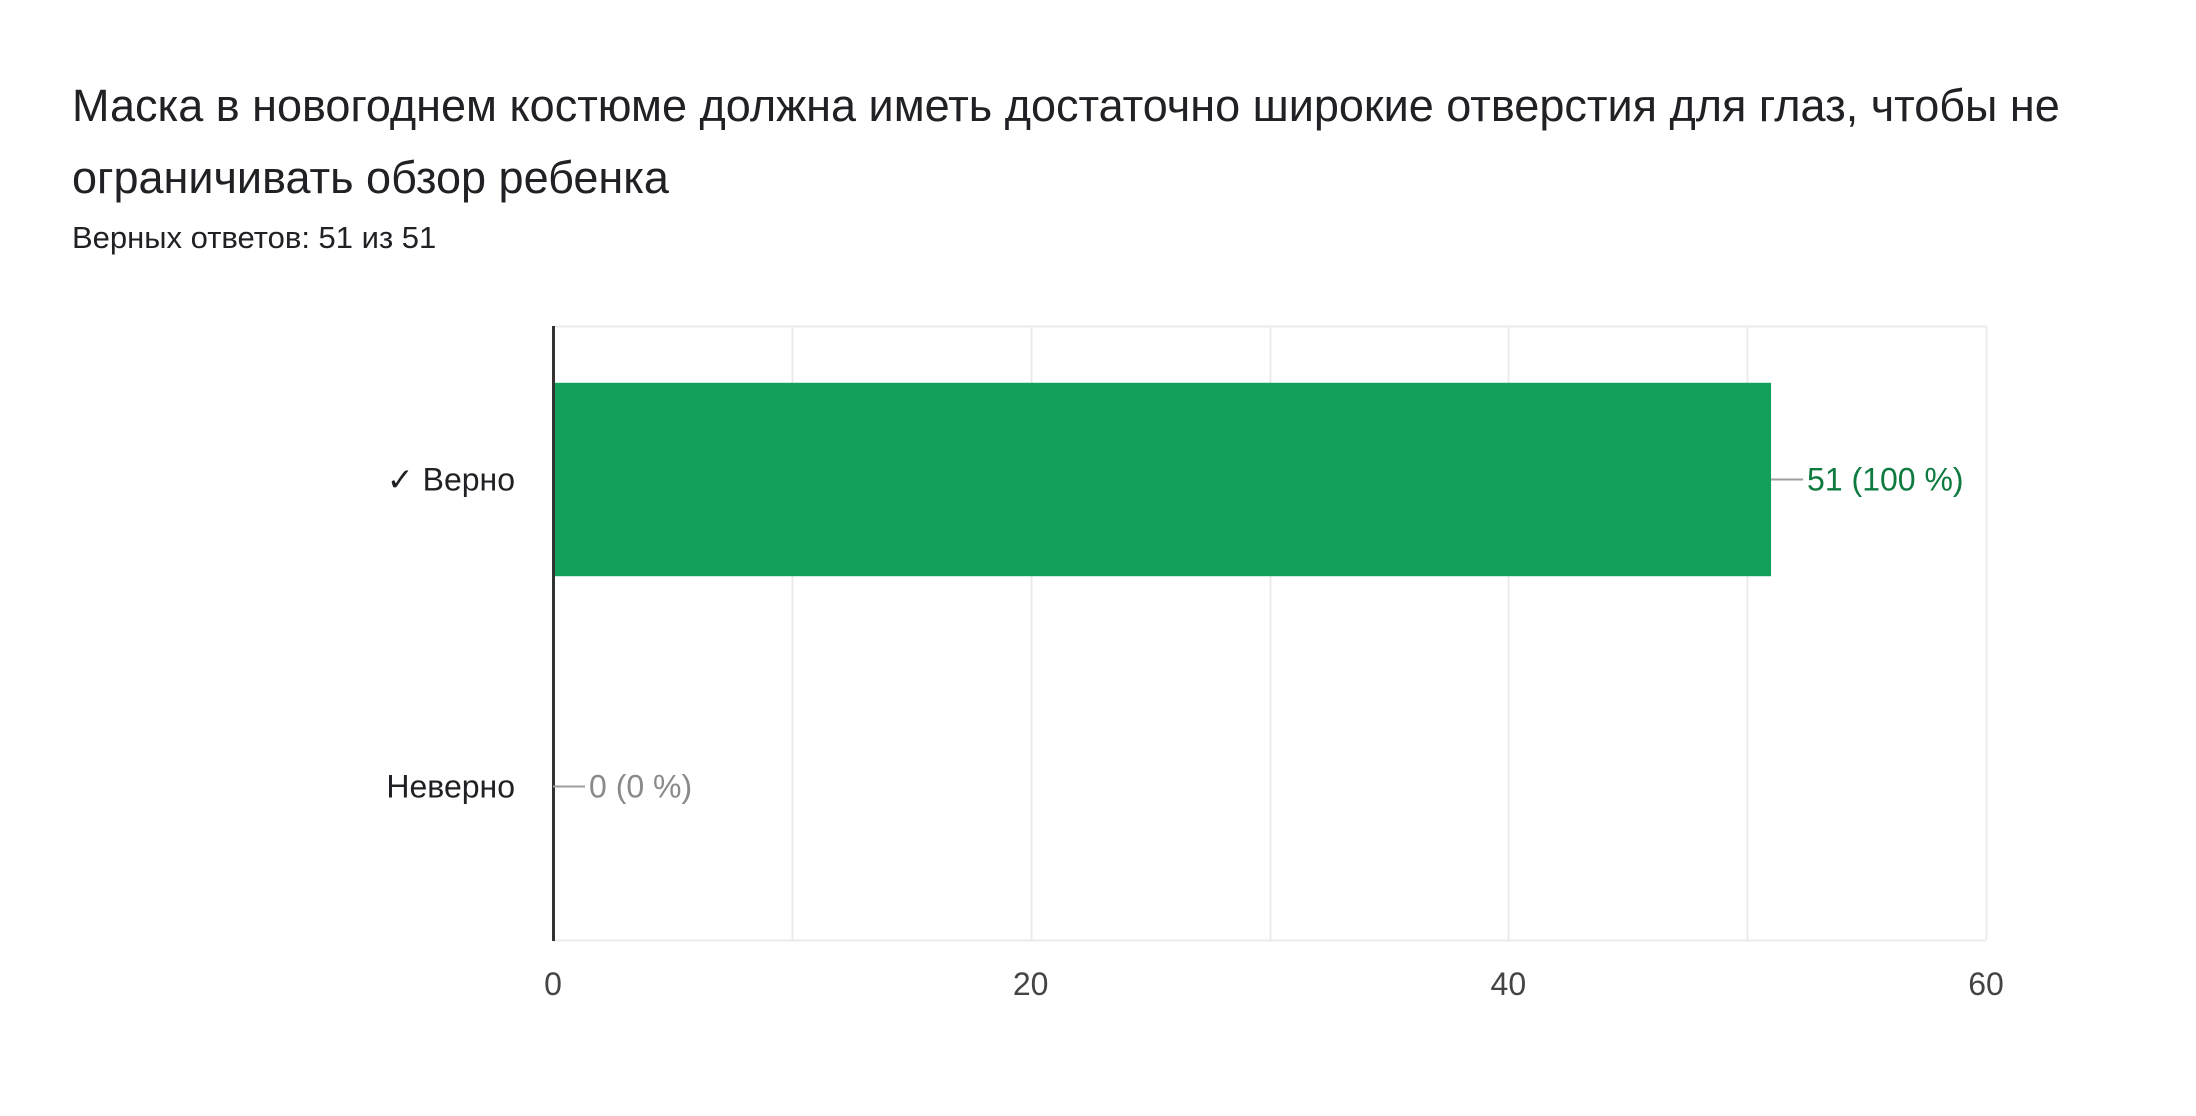 This screenshot has width=2196, height=1116. Describe the element at coordinates (1031, 984) in the screenshot. I see `x-tick-label-20: 20` at that location.